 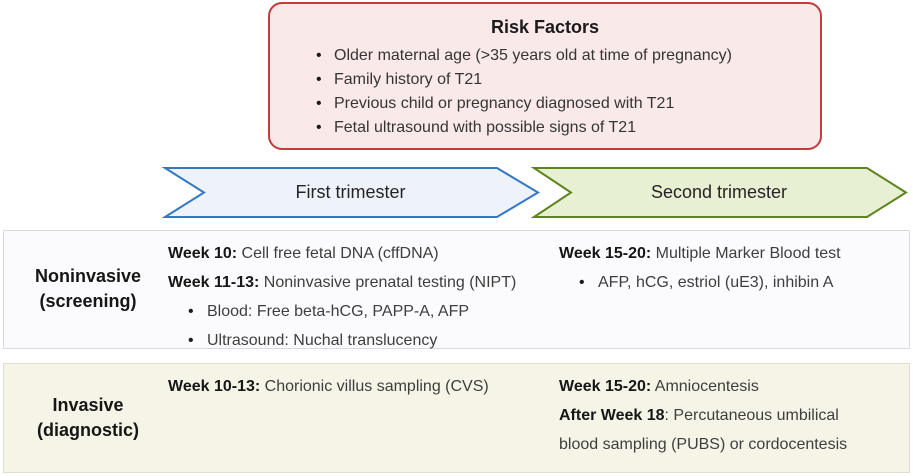 I want to click on week15-20-diagnostic-text: Amniocentesis, so click(x=705, y=386).